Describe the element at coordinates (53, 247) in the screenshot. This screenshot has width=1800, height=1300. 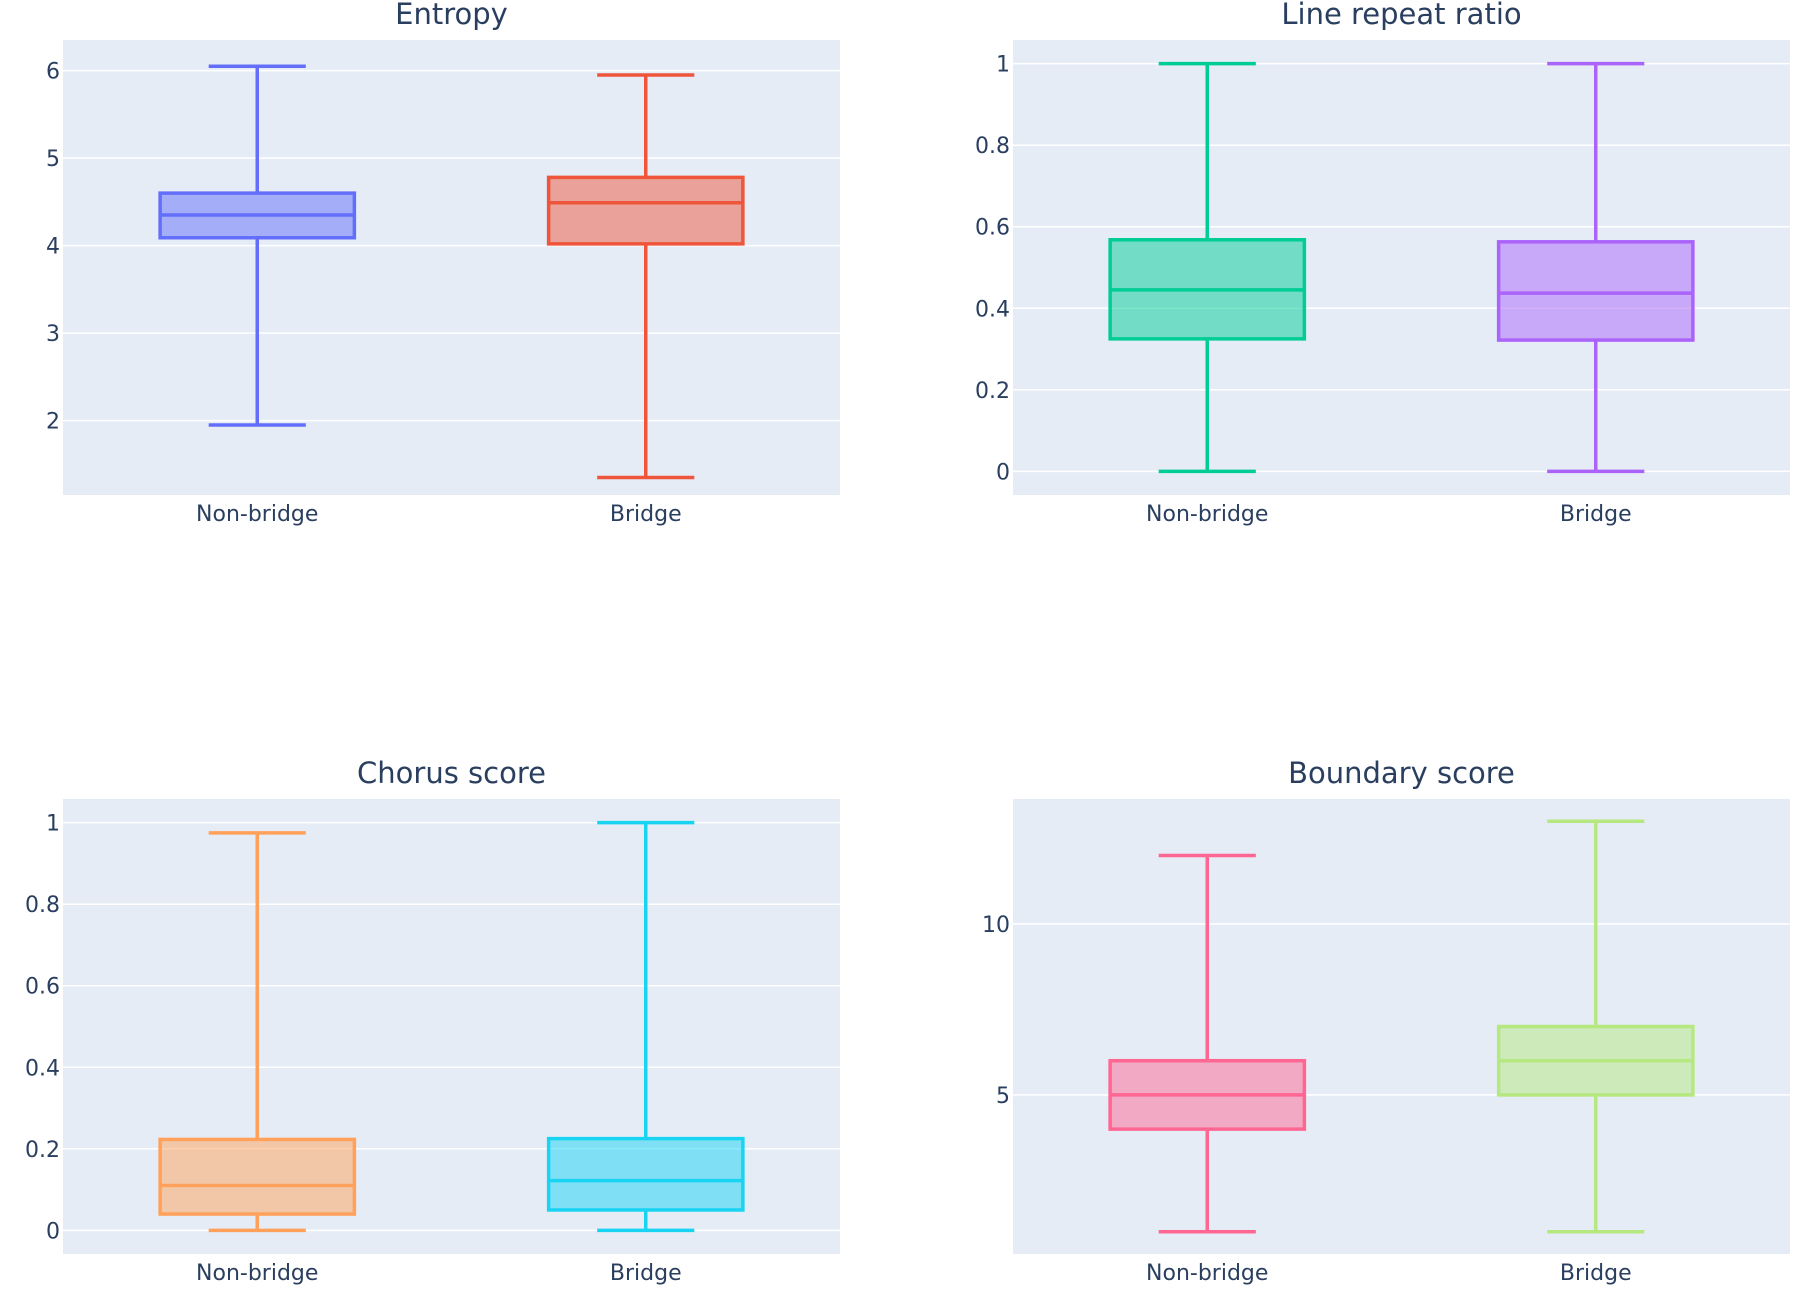
I see `y-tick-label: 4` at that location.